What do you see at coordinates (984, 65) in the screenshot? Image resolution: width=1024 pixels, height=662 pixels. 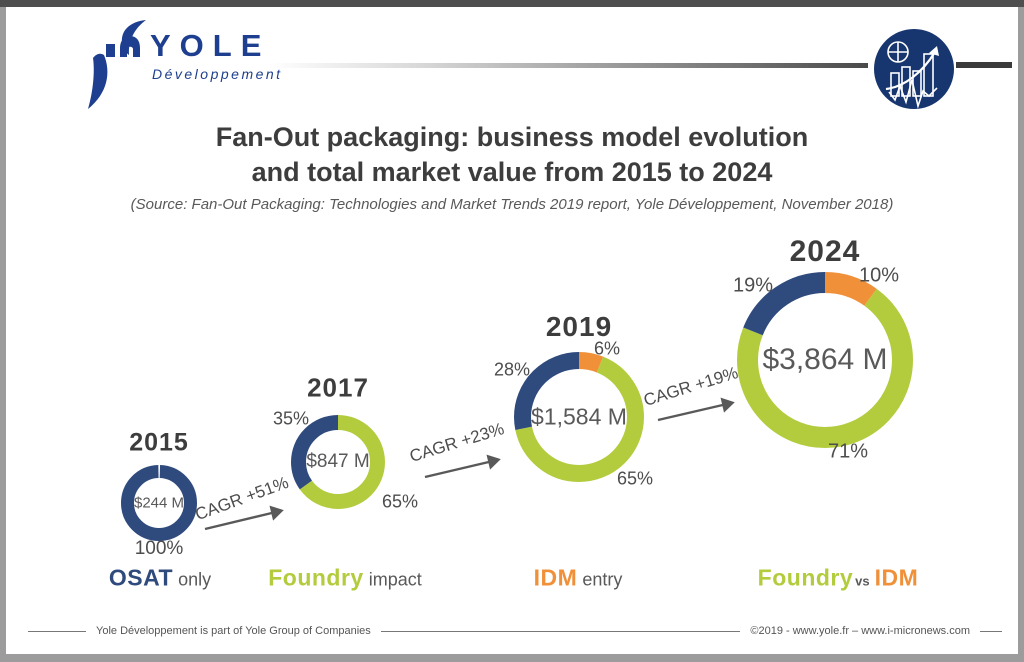 I see `header-rule-right` at bounding box center [984, 65].